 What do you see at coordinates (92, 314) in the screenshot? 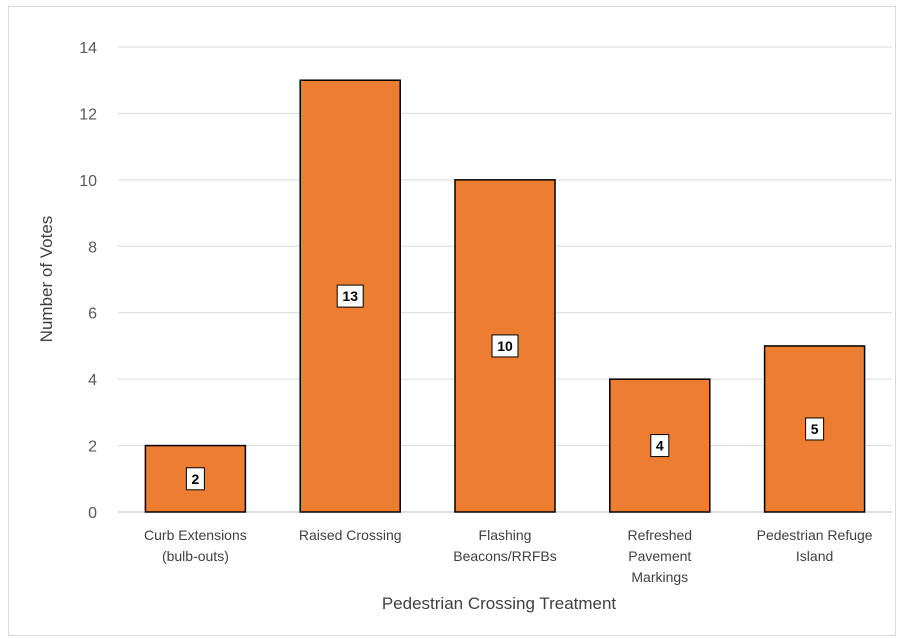
I see `y-tick-label: 6` at bounding box center [92, 314].